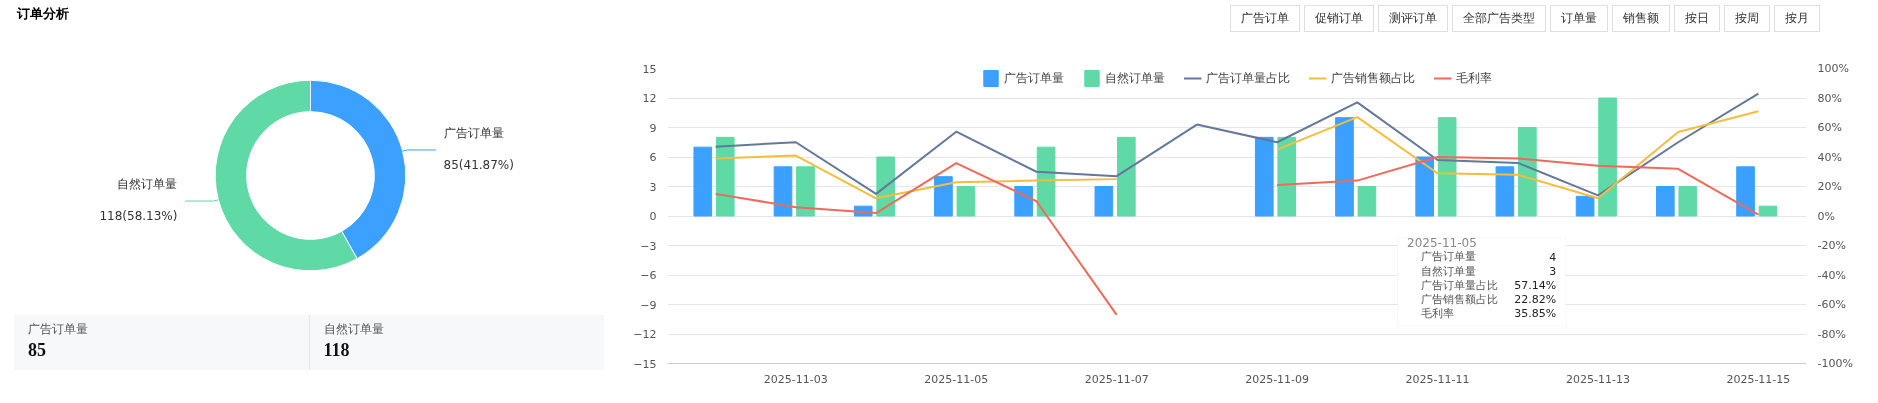  Describe the element at coordinates (1277, 379) in the screenshot. I see `x-tick-label: 2025-11-09` at that location.